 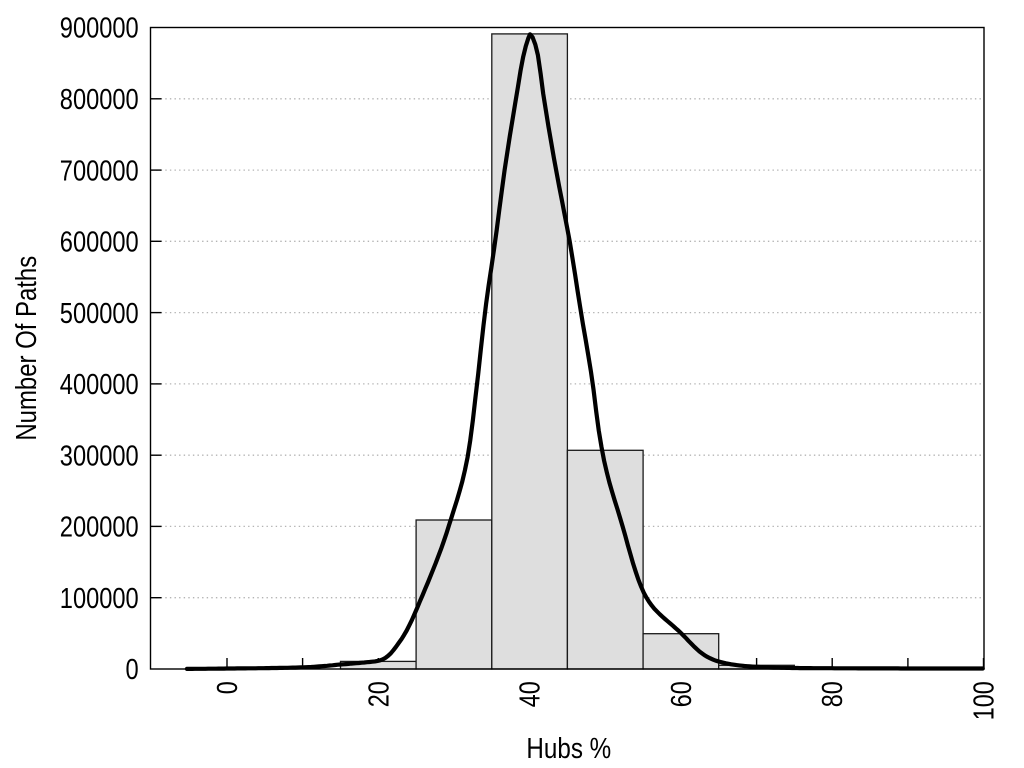 What do you see at coordinates (99, 170) in the screenshot?
I see `svg-text: 700000` at bounding box center [99, 170].